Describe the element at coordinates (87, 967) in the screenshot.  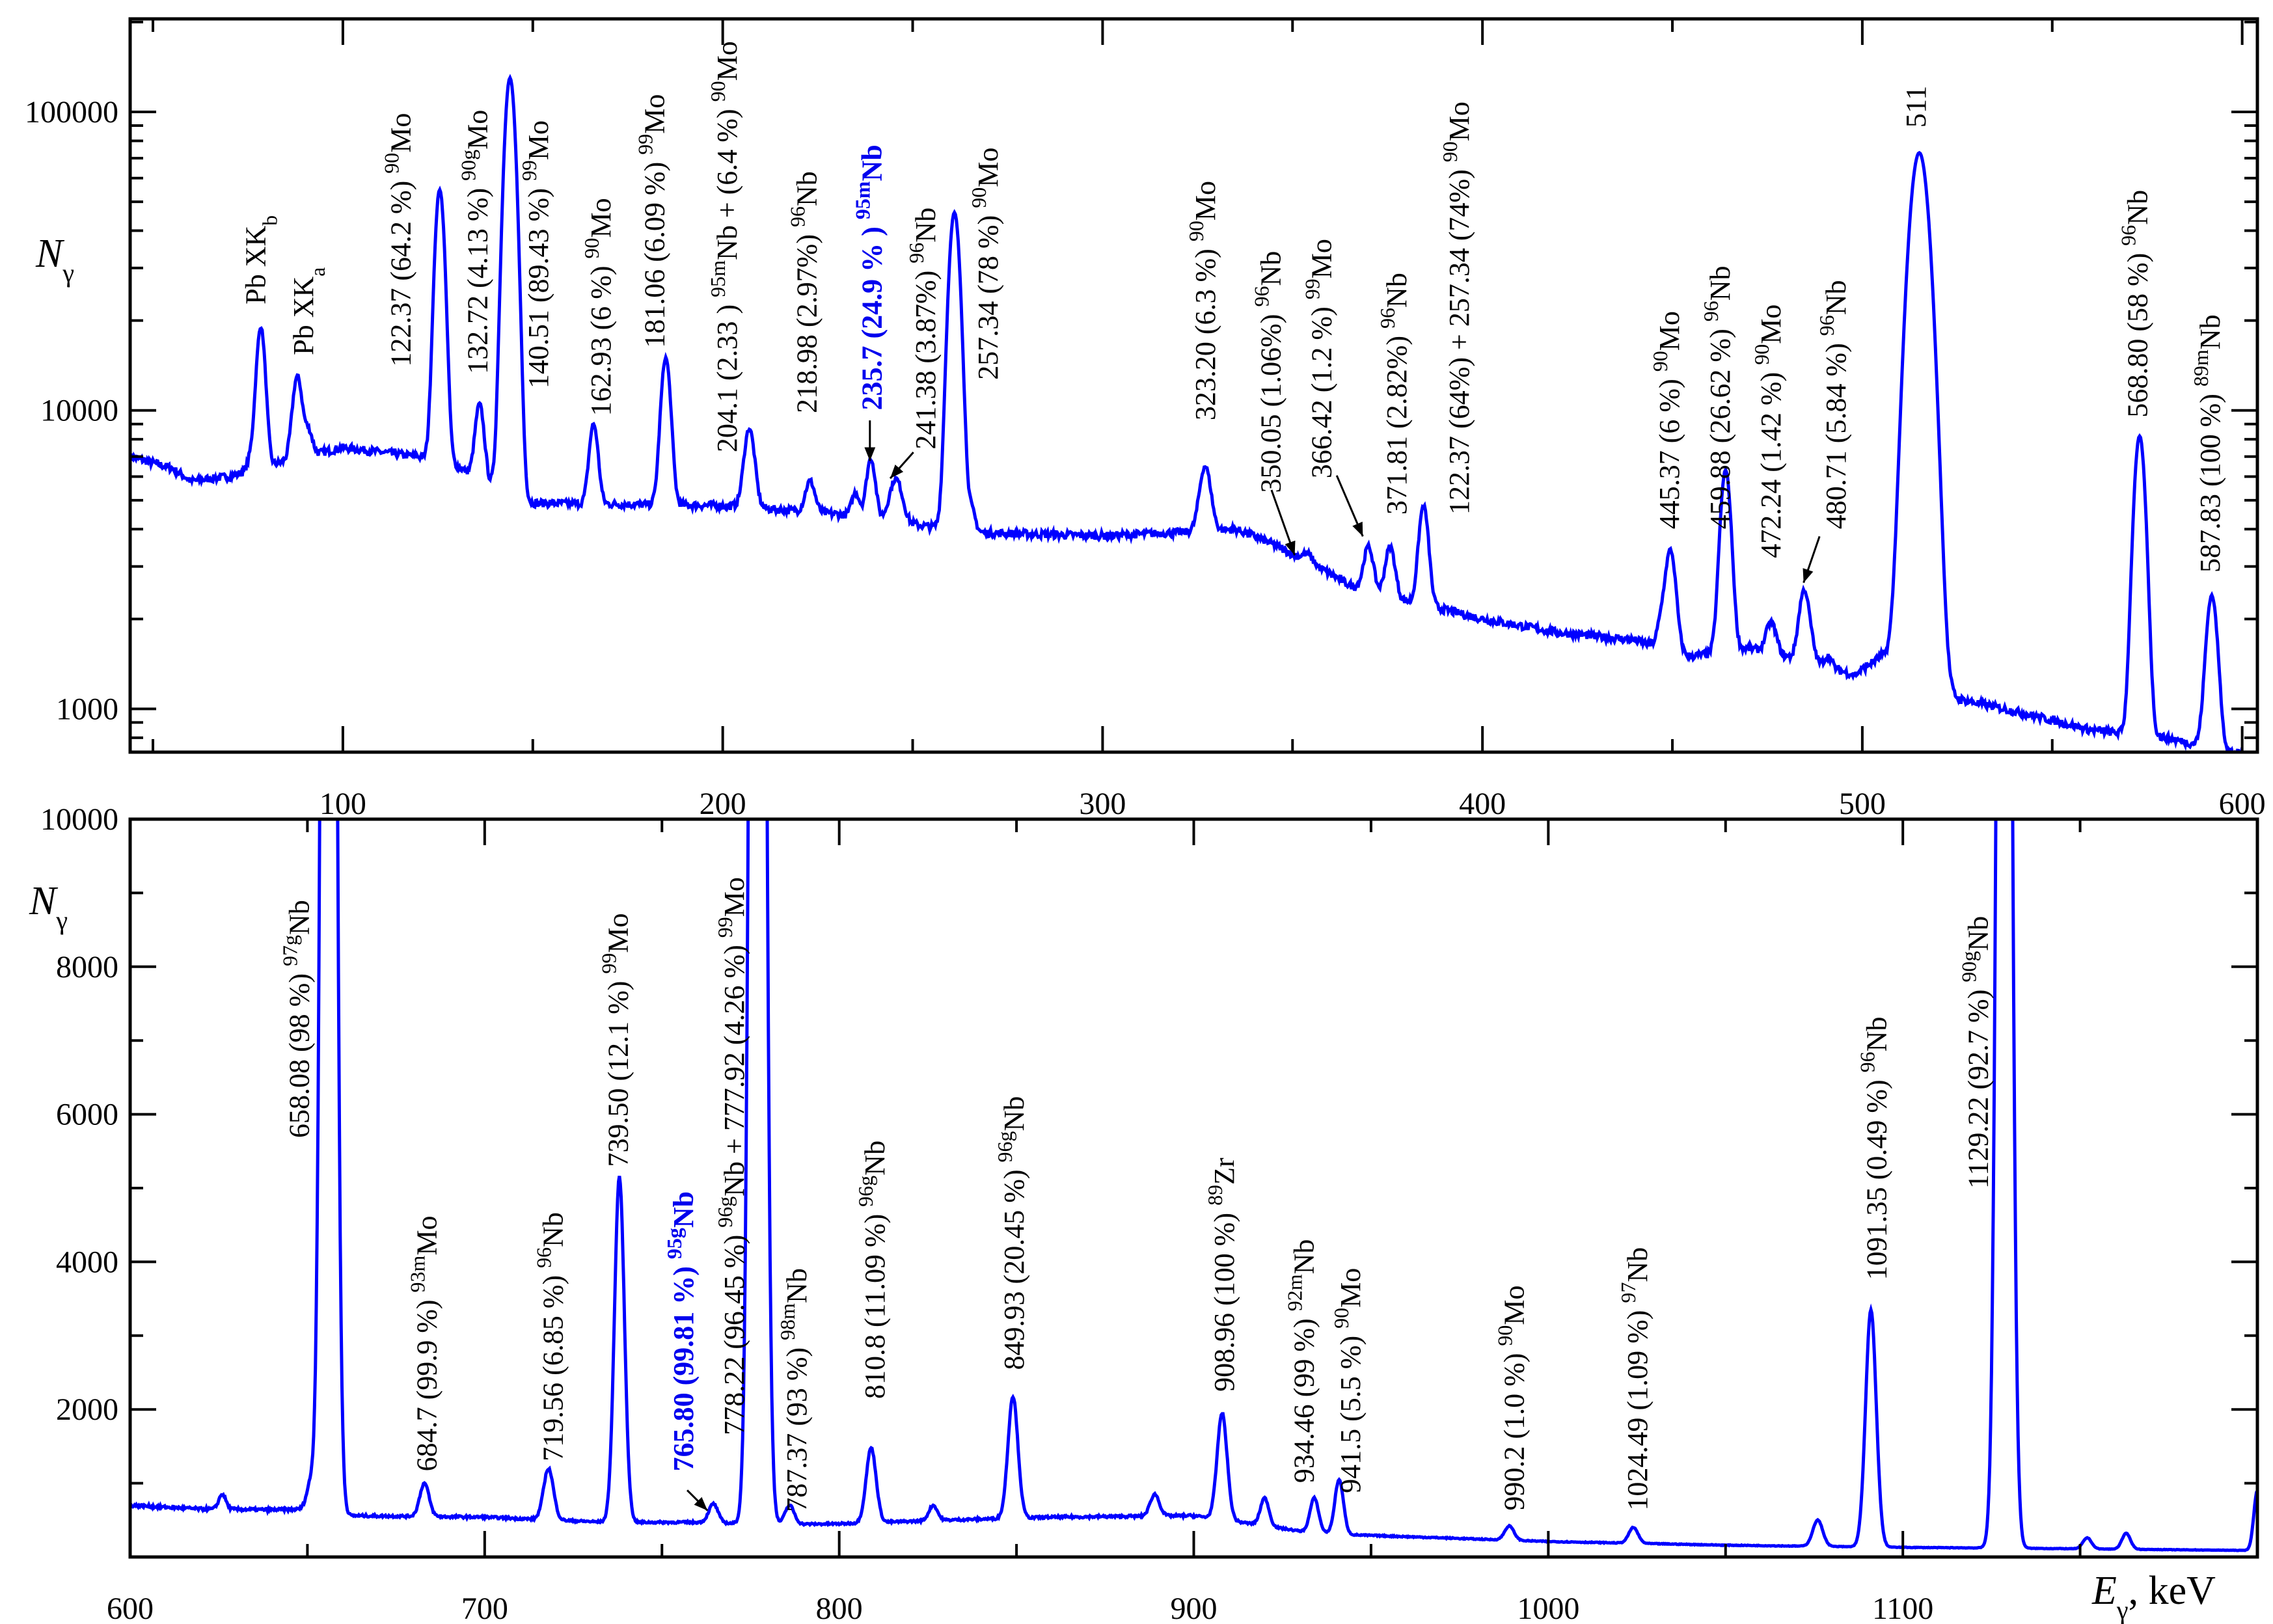
I see `y-tick-label: 8000` at that location.